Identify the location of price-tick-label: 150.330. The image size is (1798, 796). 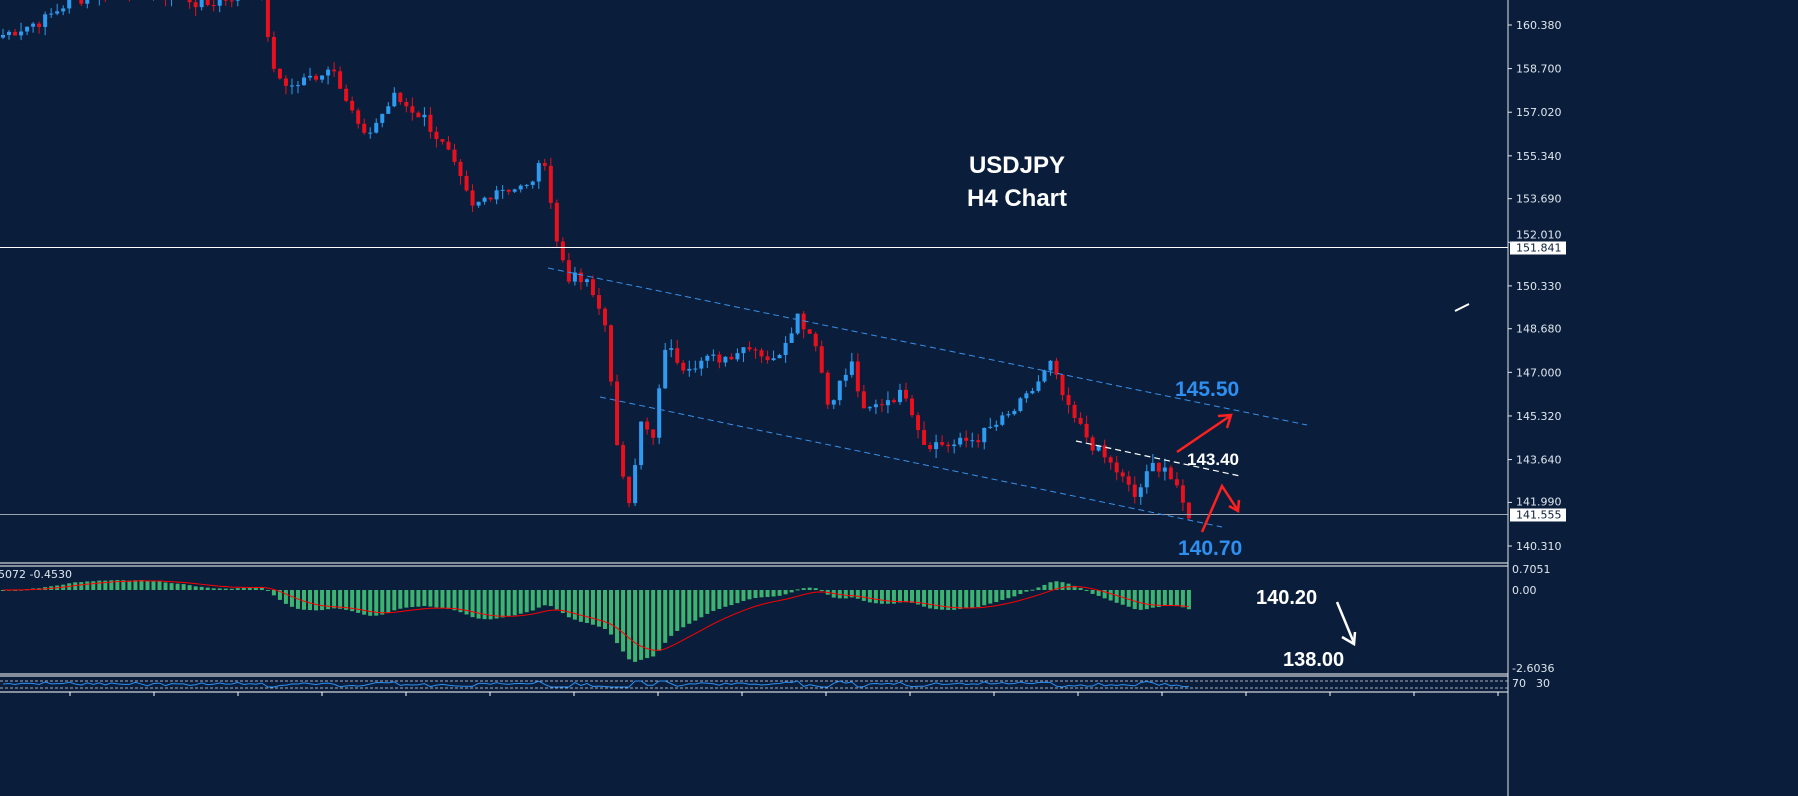
(1539, 286).